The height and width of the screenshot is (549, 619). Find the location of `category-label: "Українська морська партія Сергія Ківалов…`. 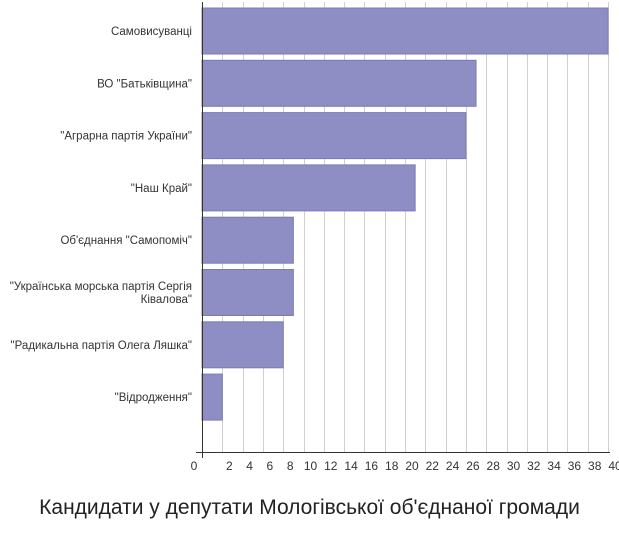

category-label: "Українська морська партія Сергія Ківалов… is located at coordinates (101, 293).